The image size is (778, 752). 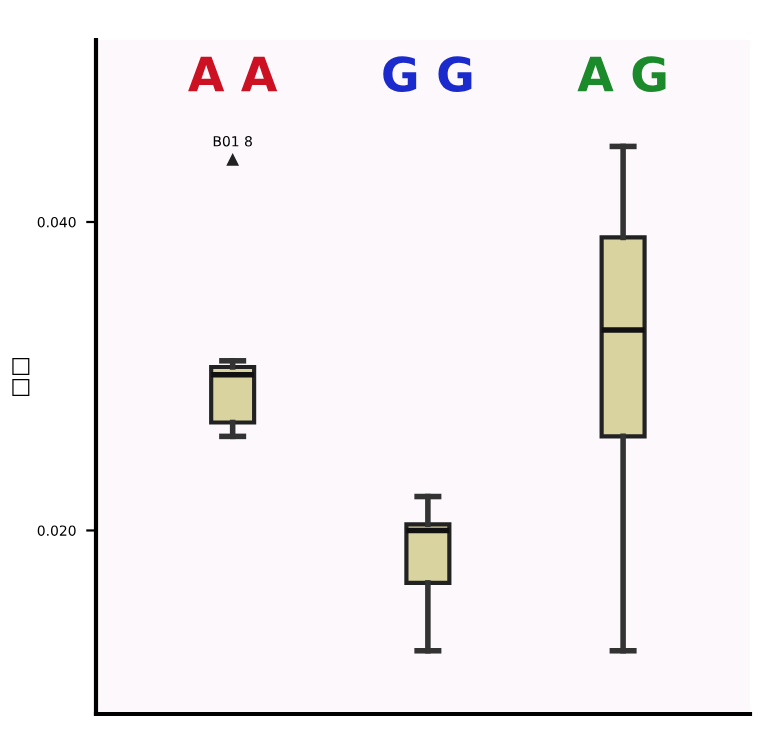 What do you see at coordinates (21, 377) in the screenshot?
I see `y-axis-title: □□` at bounding box center [21, 377].